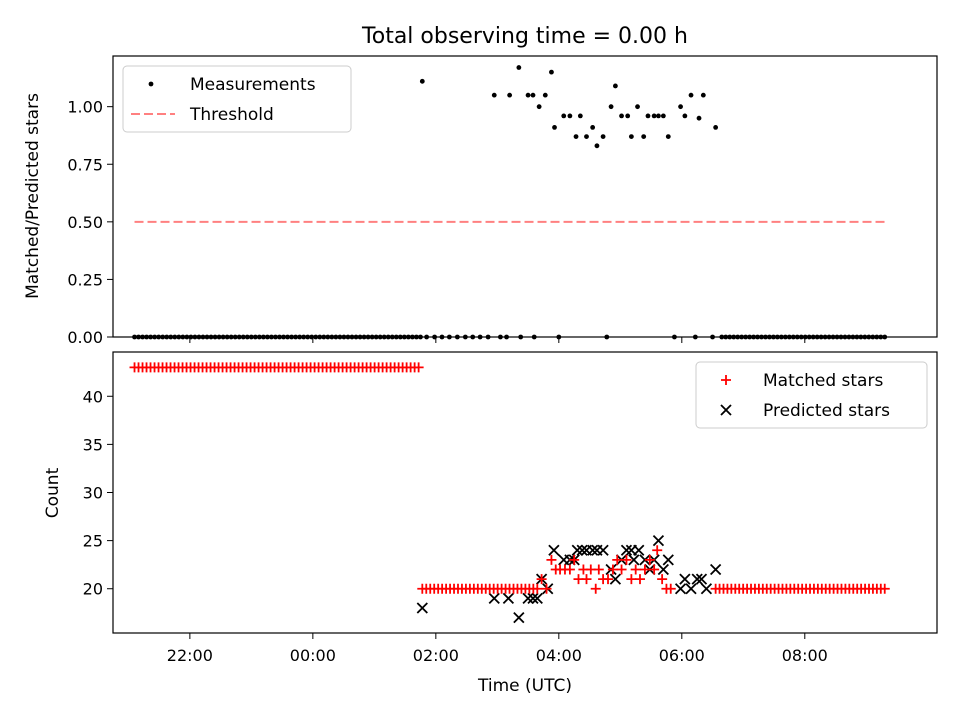 Image resolution: width=960 pixels, height=724 pixels. What do you see at coordinates (805, 655) in the screenshot?
I see `x-tick-label: 08:00` at bounding box center [805, 655].